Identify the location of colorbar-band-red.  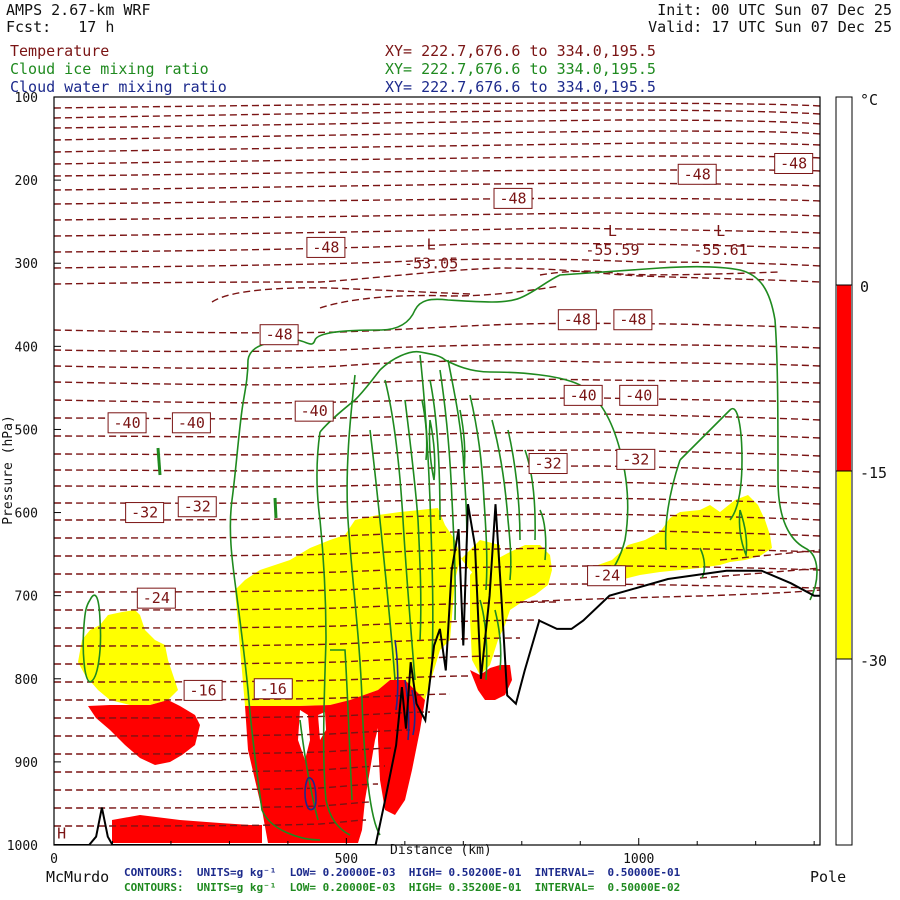
(844, 378).